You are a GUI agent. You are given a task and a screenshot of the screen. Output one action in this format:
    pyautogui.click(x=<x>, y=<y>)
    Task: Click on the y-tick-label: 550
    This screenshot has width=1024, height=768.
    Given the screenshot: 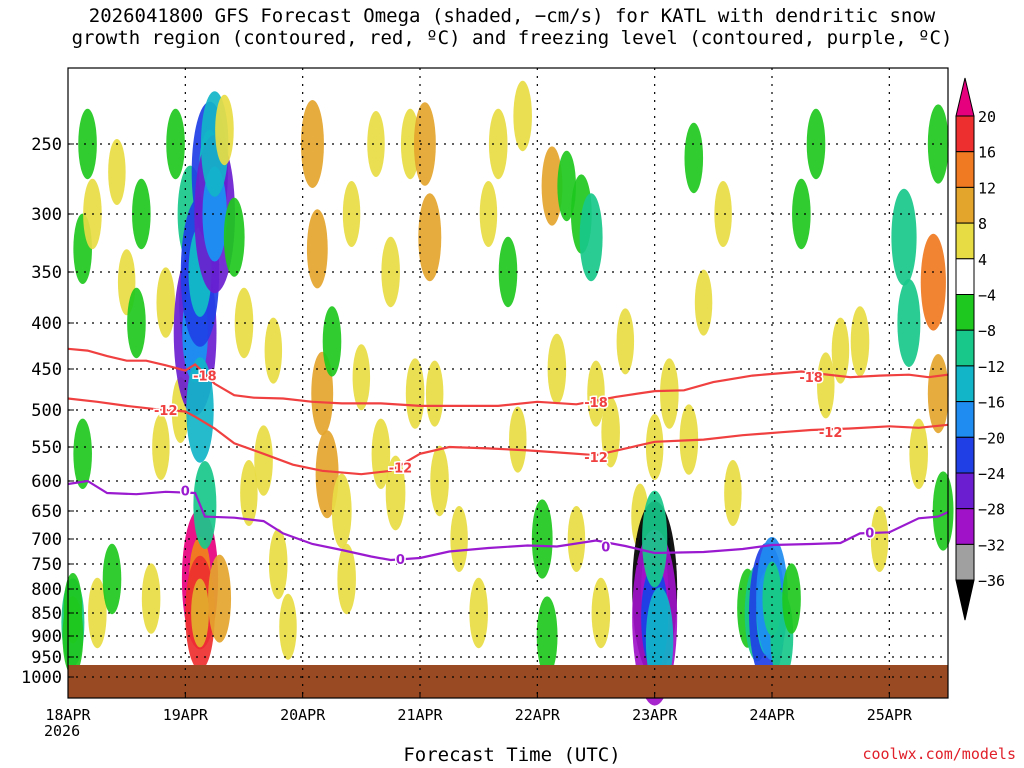 What is the action you would take?
    pyautogui.click(x=46, y=448)
    